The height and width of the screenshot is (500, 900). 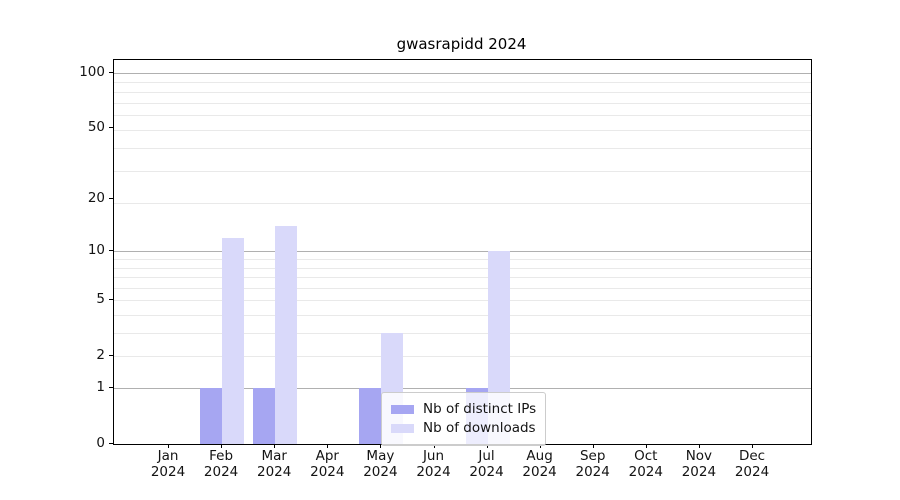 I want to click on bar-downloads-feb, so click(x=233, y=340).